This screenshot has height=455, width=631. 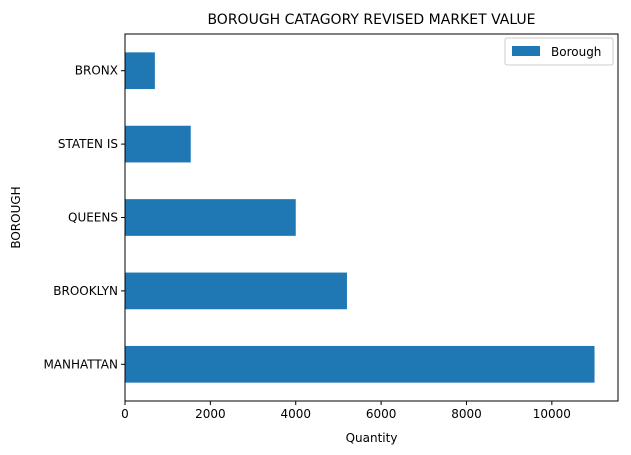 I want to click on legend: Borough, so click(x=559, y=51).